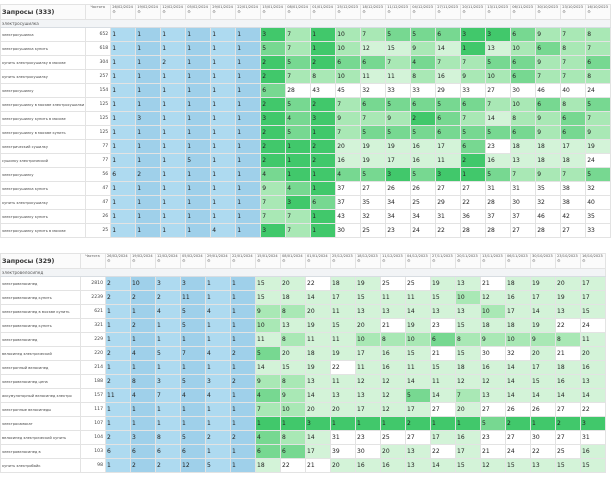  Describe the element at coordinates (43, 188) in the screenshot. I see `query-cell: электросушилка купить` at that location.